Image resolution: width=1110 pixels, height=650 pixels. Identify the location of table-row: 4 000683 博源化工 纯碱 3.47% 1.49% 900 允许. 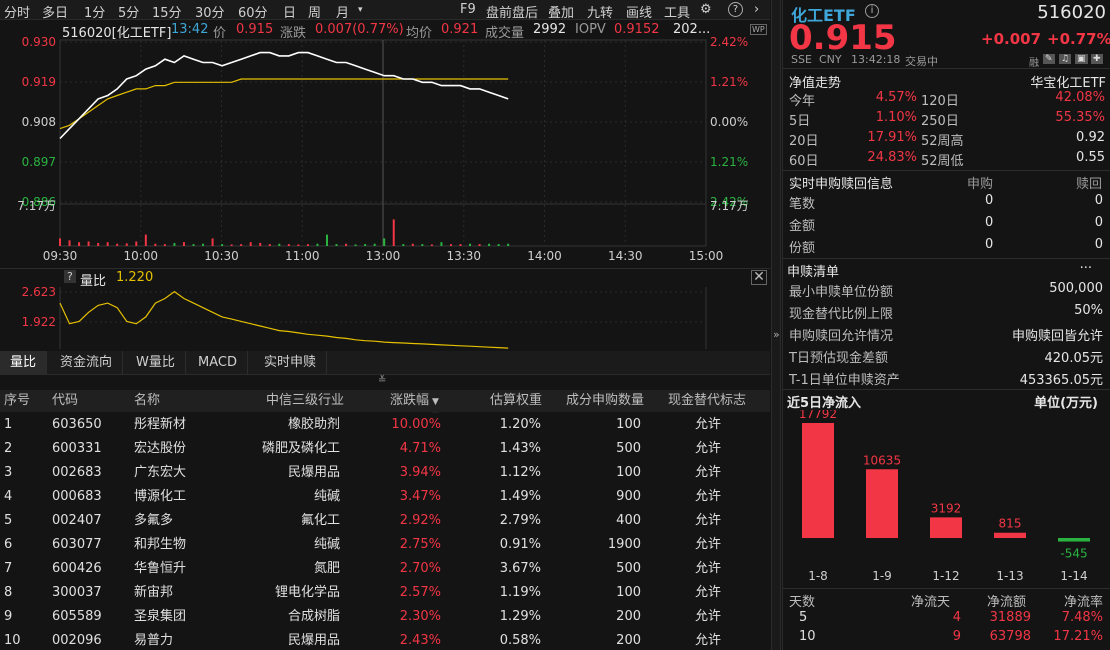
(385, 497).